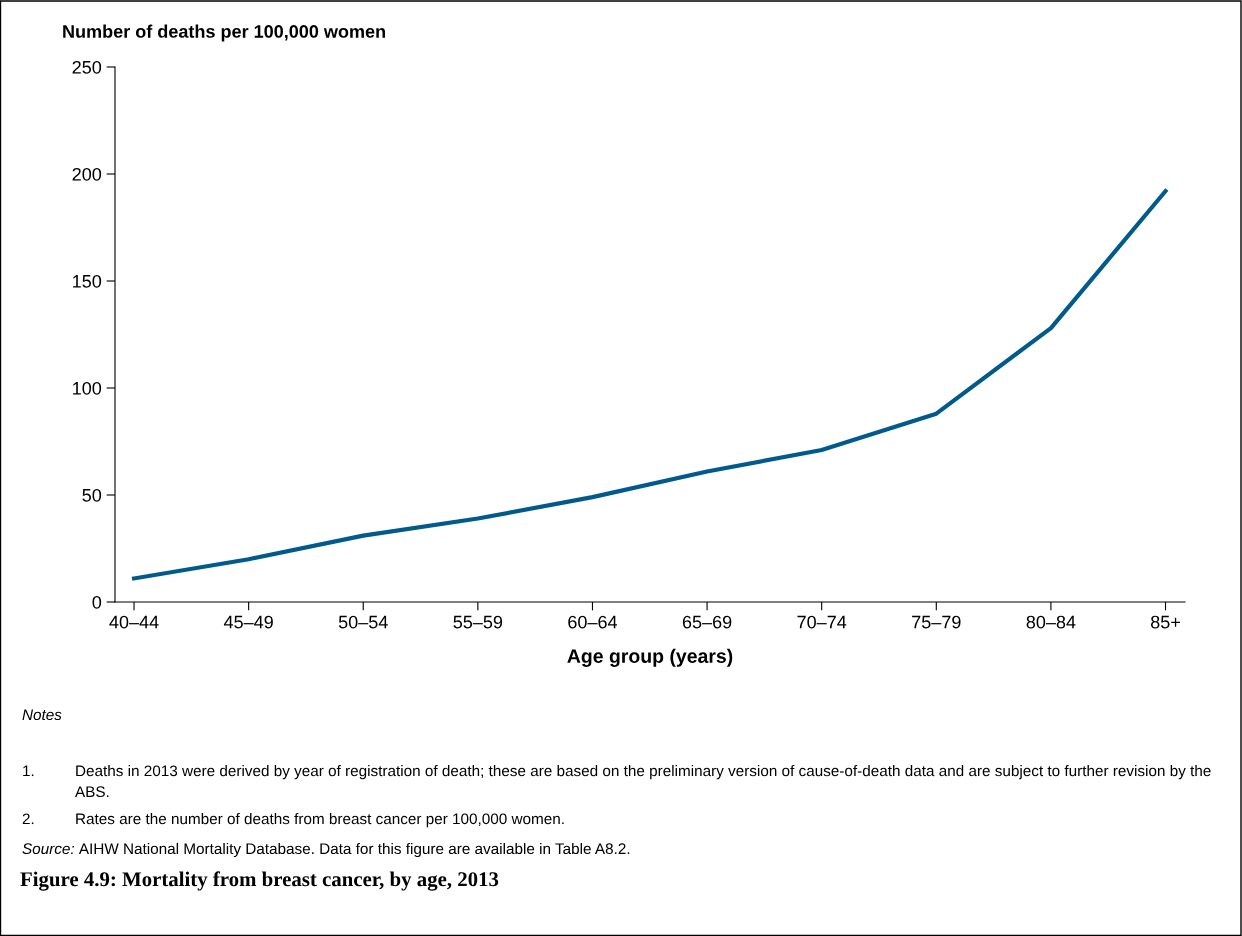 The width and height of the screenshot is (1242, 936). What do you see at coordinates (259, 881) in the screenshot?
I see `text: Figure 4.9: Mortality from breast cancer, by age, 2013` at bounding box center [259, 881].